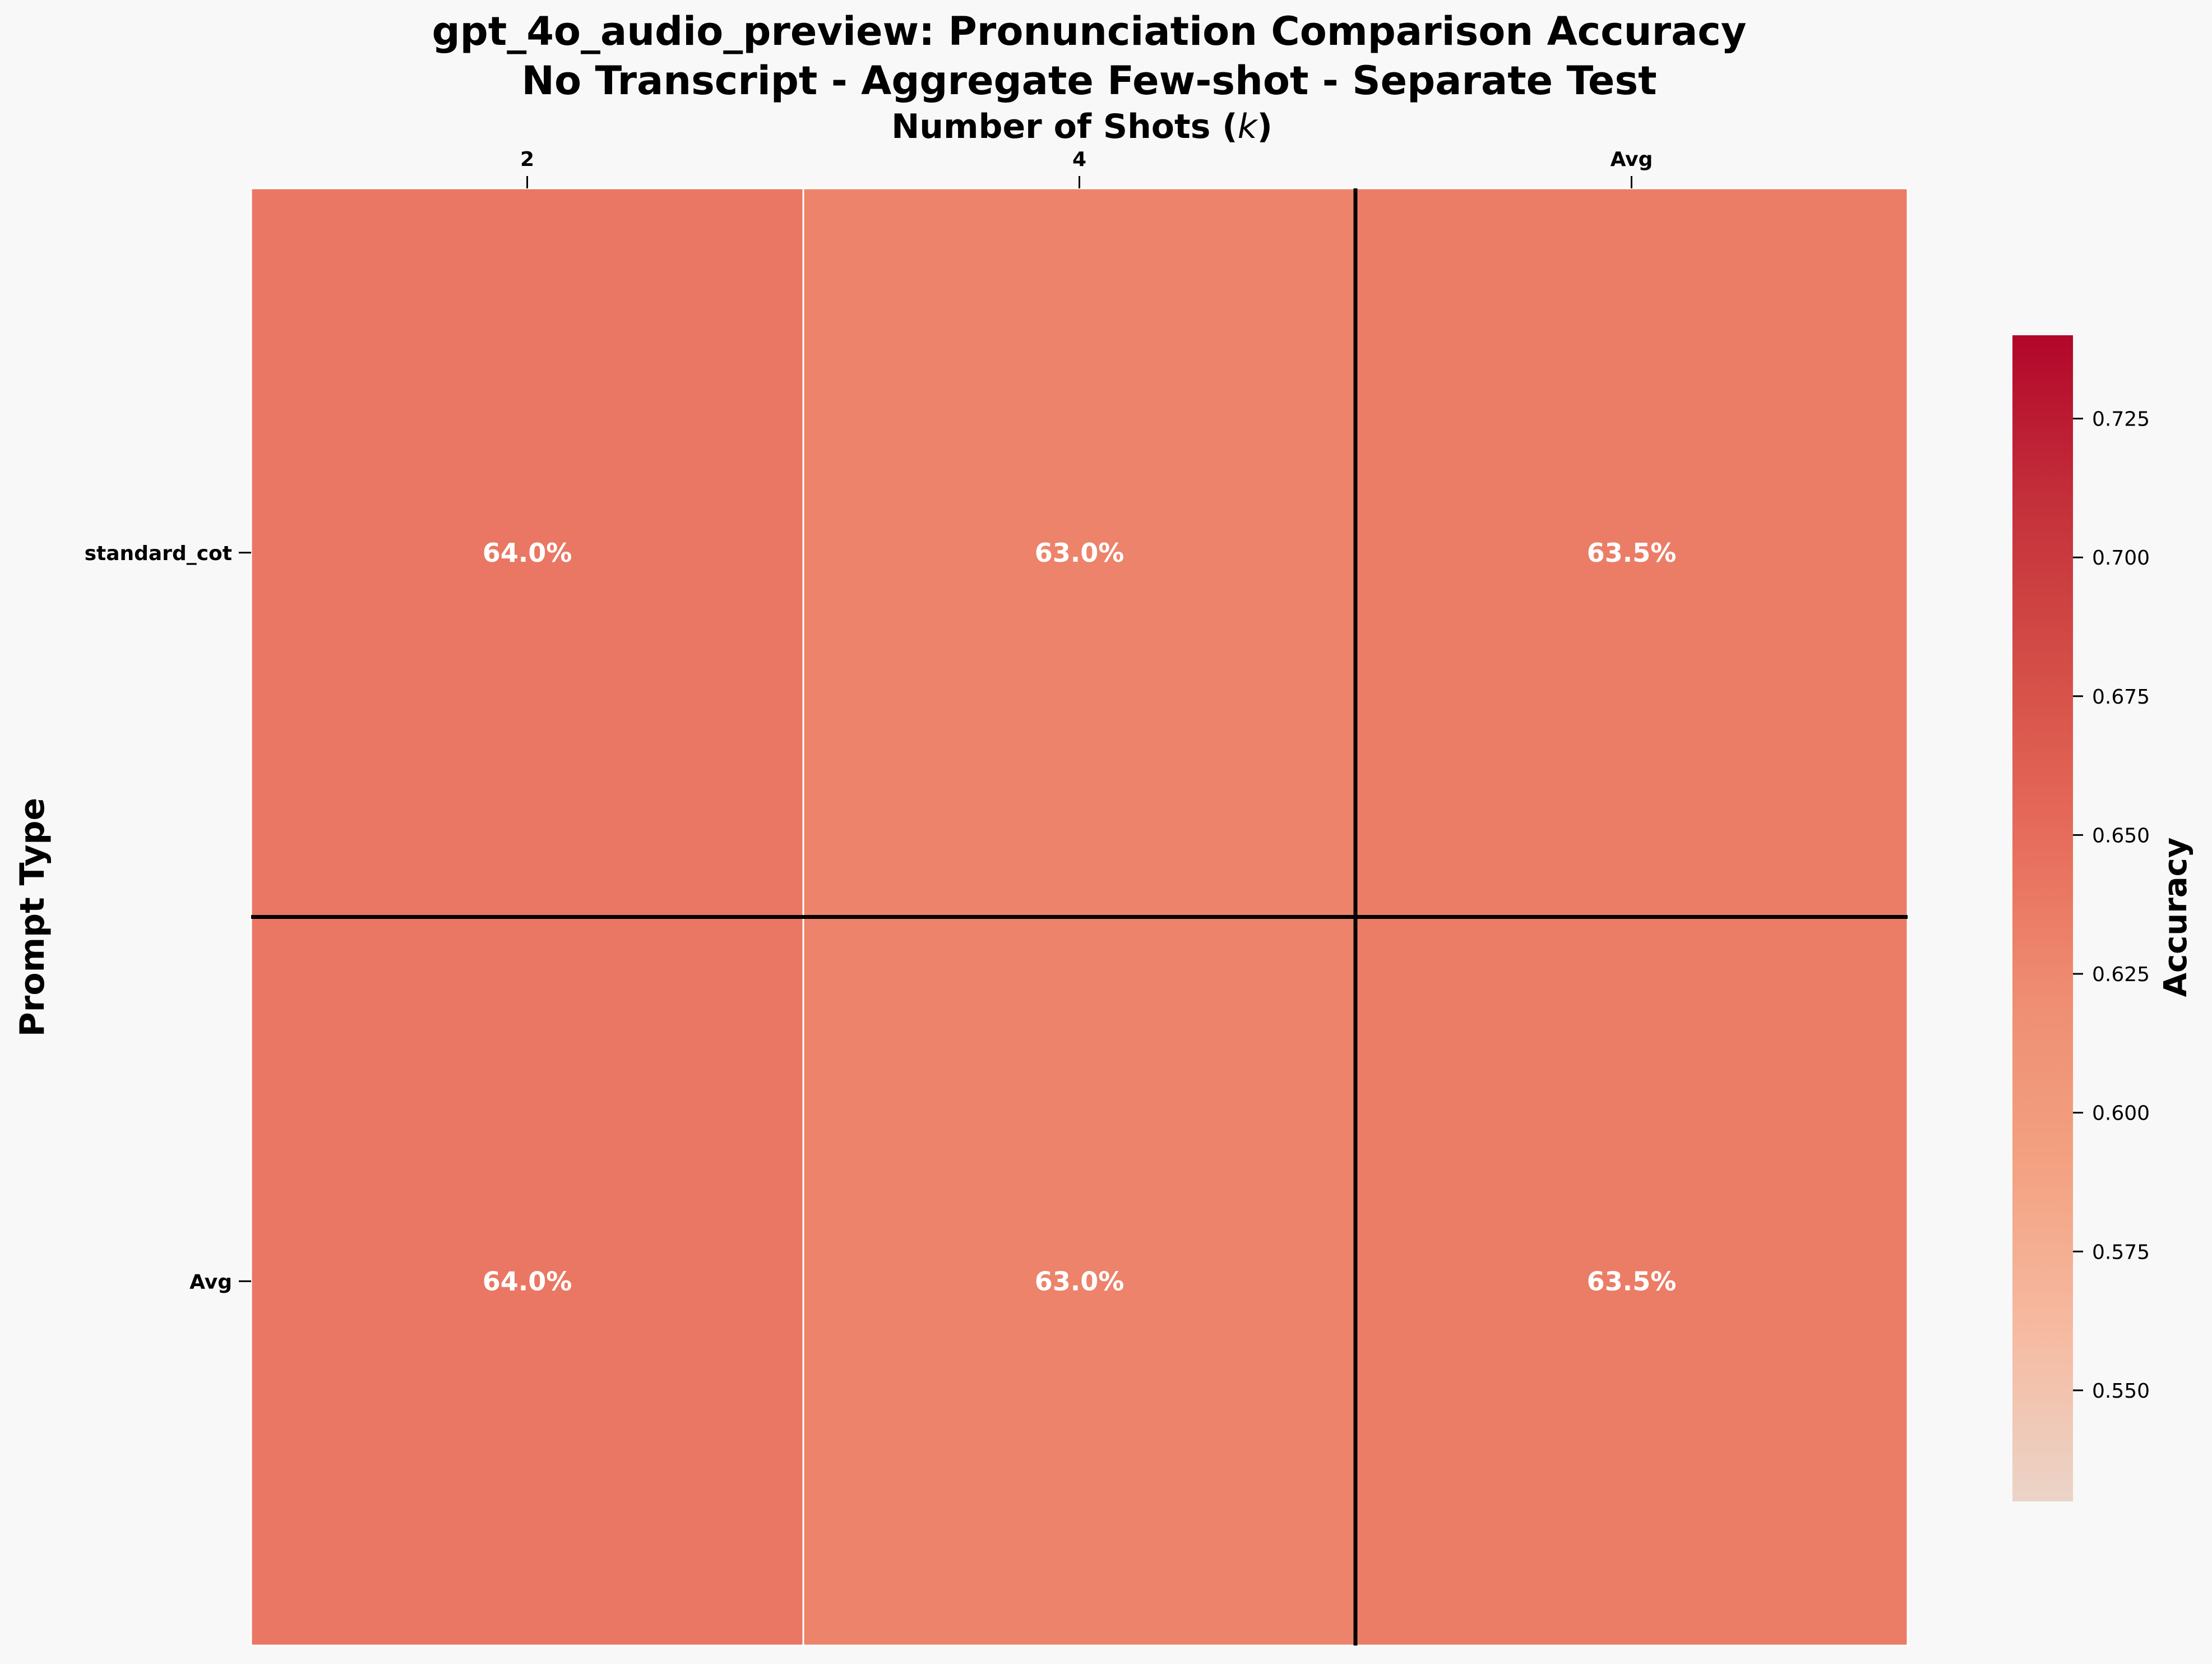 This screenshot has width=2212, height=1664. What do you see at coordinates (1081, 126) in the screenshot?
I see `x-axis-label: Number of Shots (k)` at bounding box center [1081, 126].